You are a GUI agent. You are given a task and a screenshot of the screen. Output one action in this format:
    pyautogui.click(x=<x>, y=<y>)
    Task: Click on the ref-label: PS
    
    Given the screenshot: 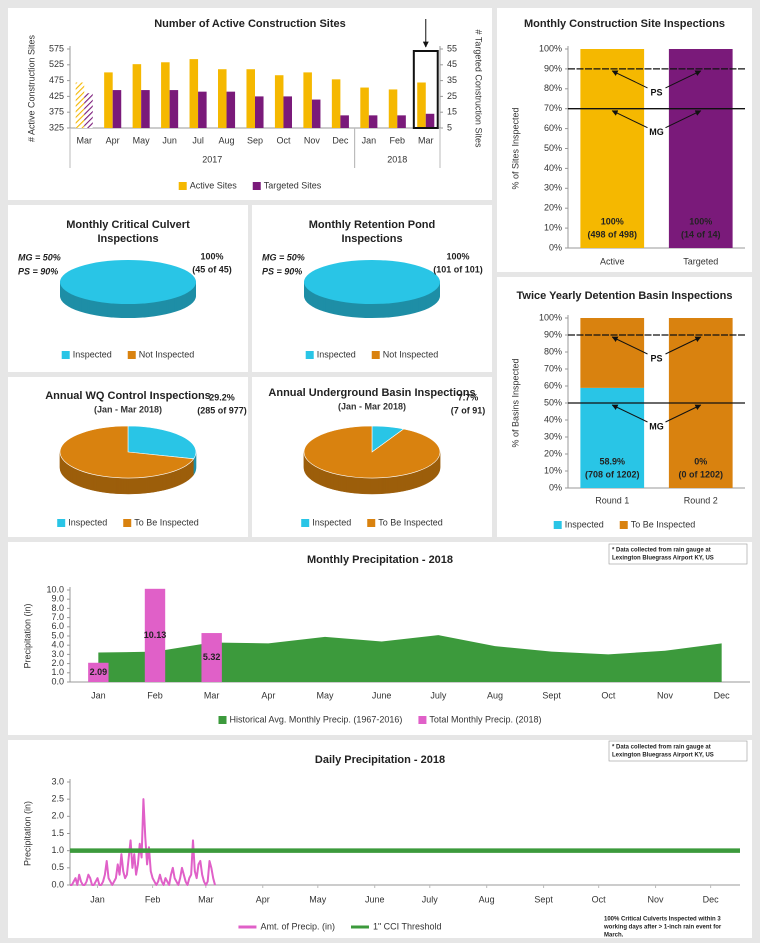 What is the action you would take?
    pyautogui.click(x=656, y=92)
    